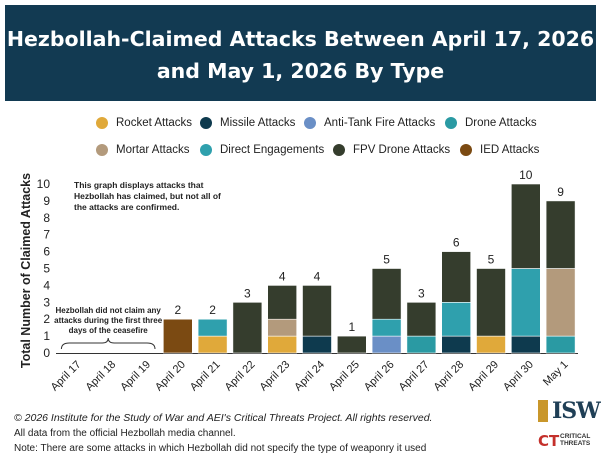 The image size is (601, 455). I want to click on legend-item: Missile Attacks, so click(247, 123).